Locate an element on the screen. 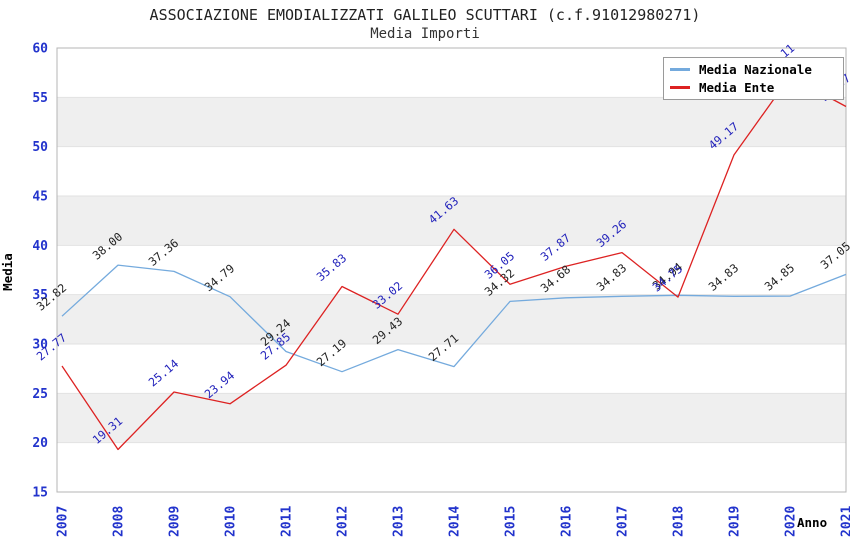 Image resolution: width=850 pixels, height=550 pixels. x-axis-title: Anno is located at coordinates (812, 522).